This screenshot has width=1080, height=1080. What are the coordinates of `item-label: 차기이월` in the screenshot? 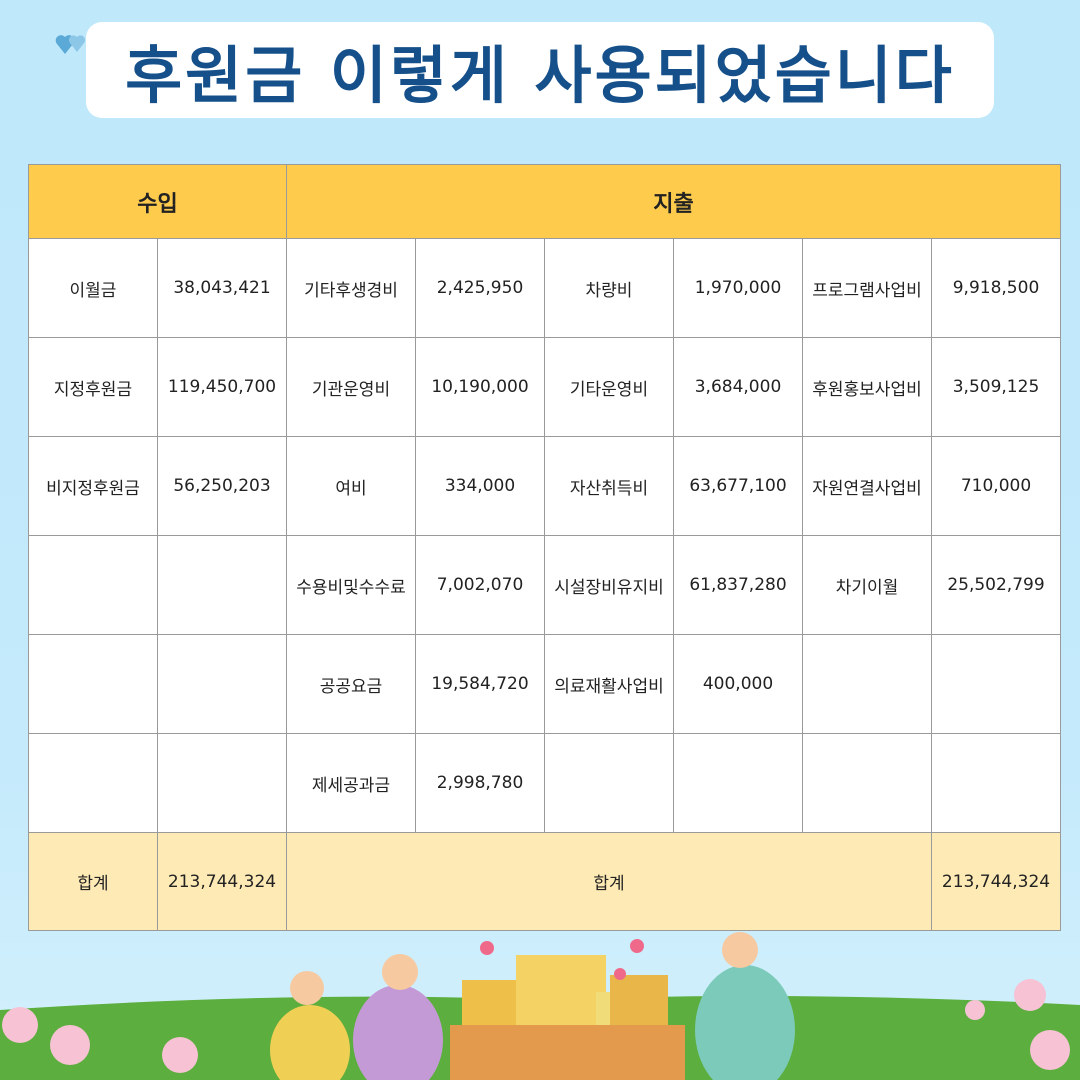 It's located at (867, 585).